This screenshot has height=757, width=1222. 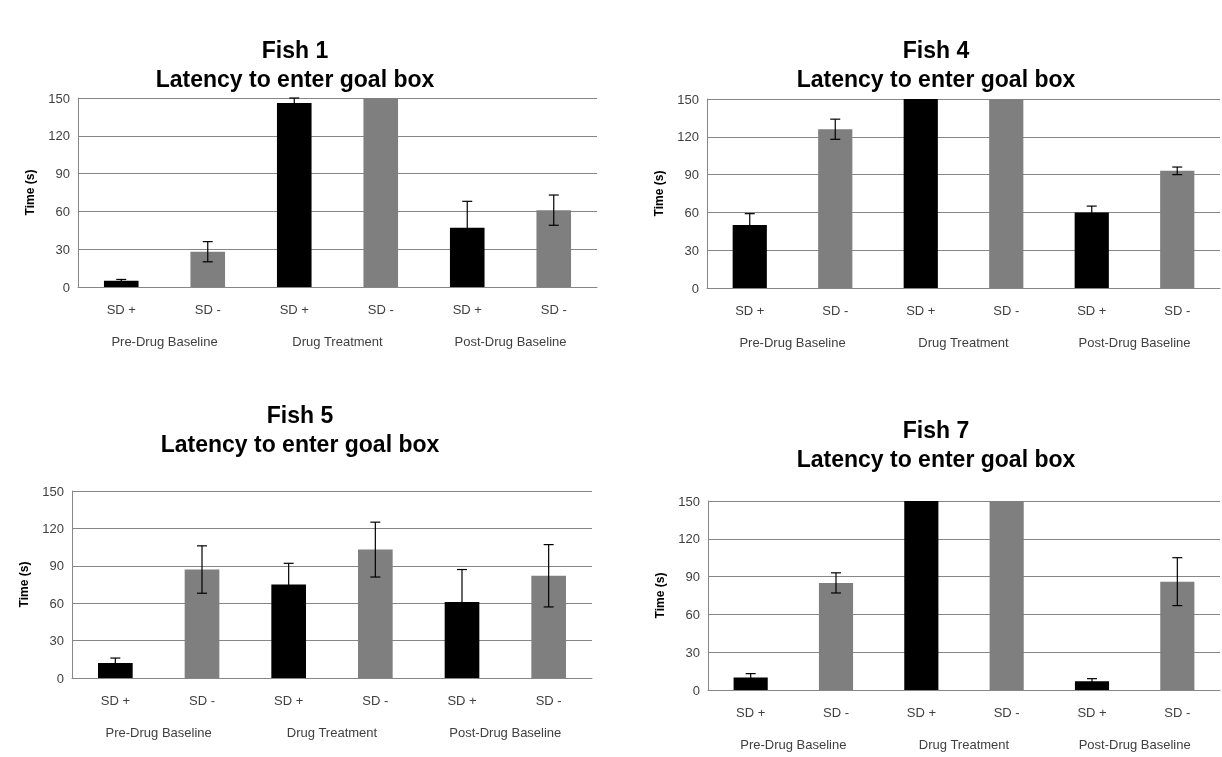 What do you see at coordinates (300, 414) in the screenshot?
I see `chart-title: Fish 5` at bounding box center [300, 414].